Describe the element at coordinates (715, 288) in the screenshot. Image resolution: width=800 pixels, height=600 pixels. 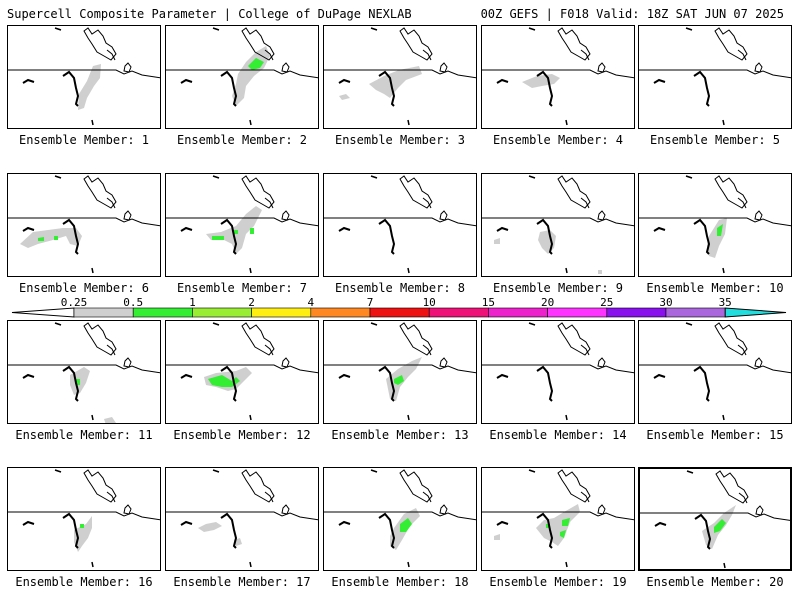
I see `member-label: Ensemble Member: 10` at that location.